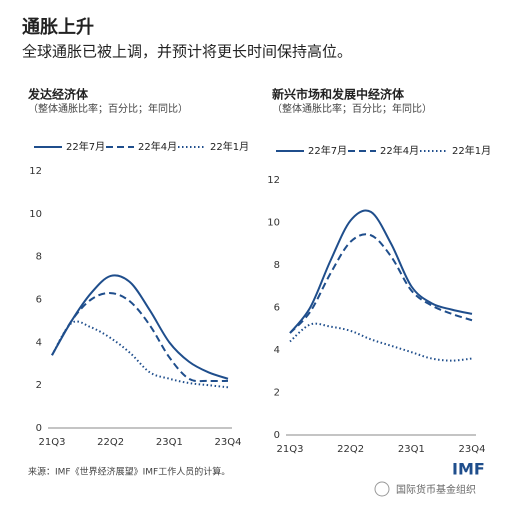  What do you see at coordinates (187, 52) in the screenshot?
I see `page-subtitle: 全球通胀已被上调，并预计将更长时间保持高位。` at bounding box center [187, 52].